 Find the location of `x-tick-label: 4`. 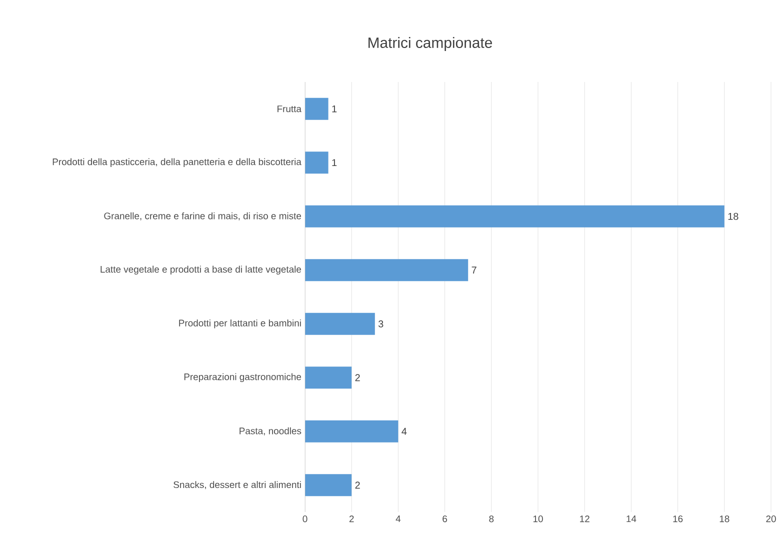

x-tick-label: 4 is located at coordinates (398, 519).